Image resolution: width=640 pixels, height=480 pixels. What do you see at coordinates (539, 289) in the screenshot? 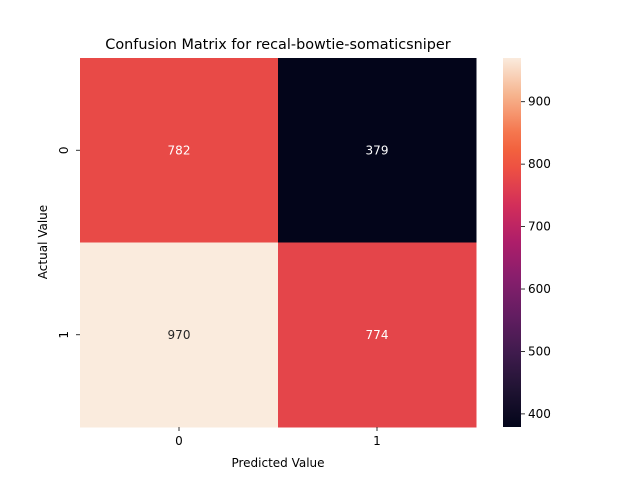
I see `colorbar-tick-label-2: 600` at bounding box center [539, 289].